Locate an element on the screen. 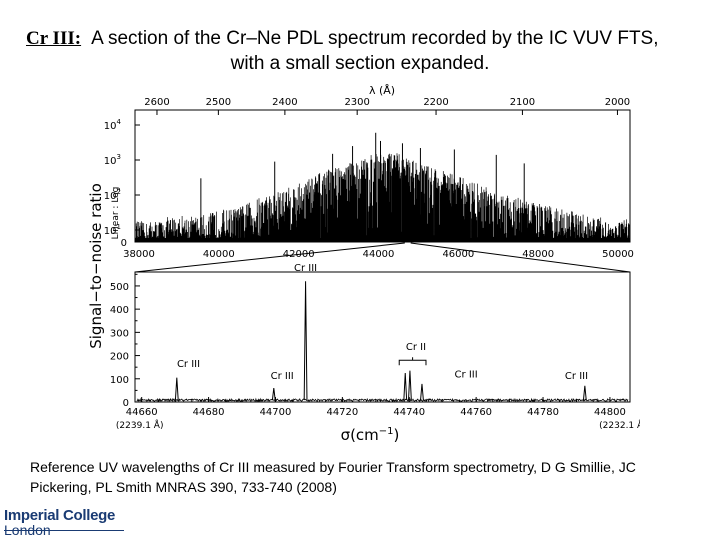 Image resolution: width=720 pixels, height=540 pixels. overview-x-tick-label: 46000 is located at coordinates (458, 254).